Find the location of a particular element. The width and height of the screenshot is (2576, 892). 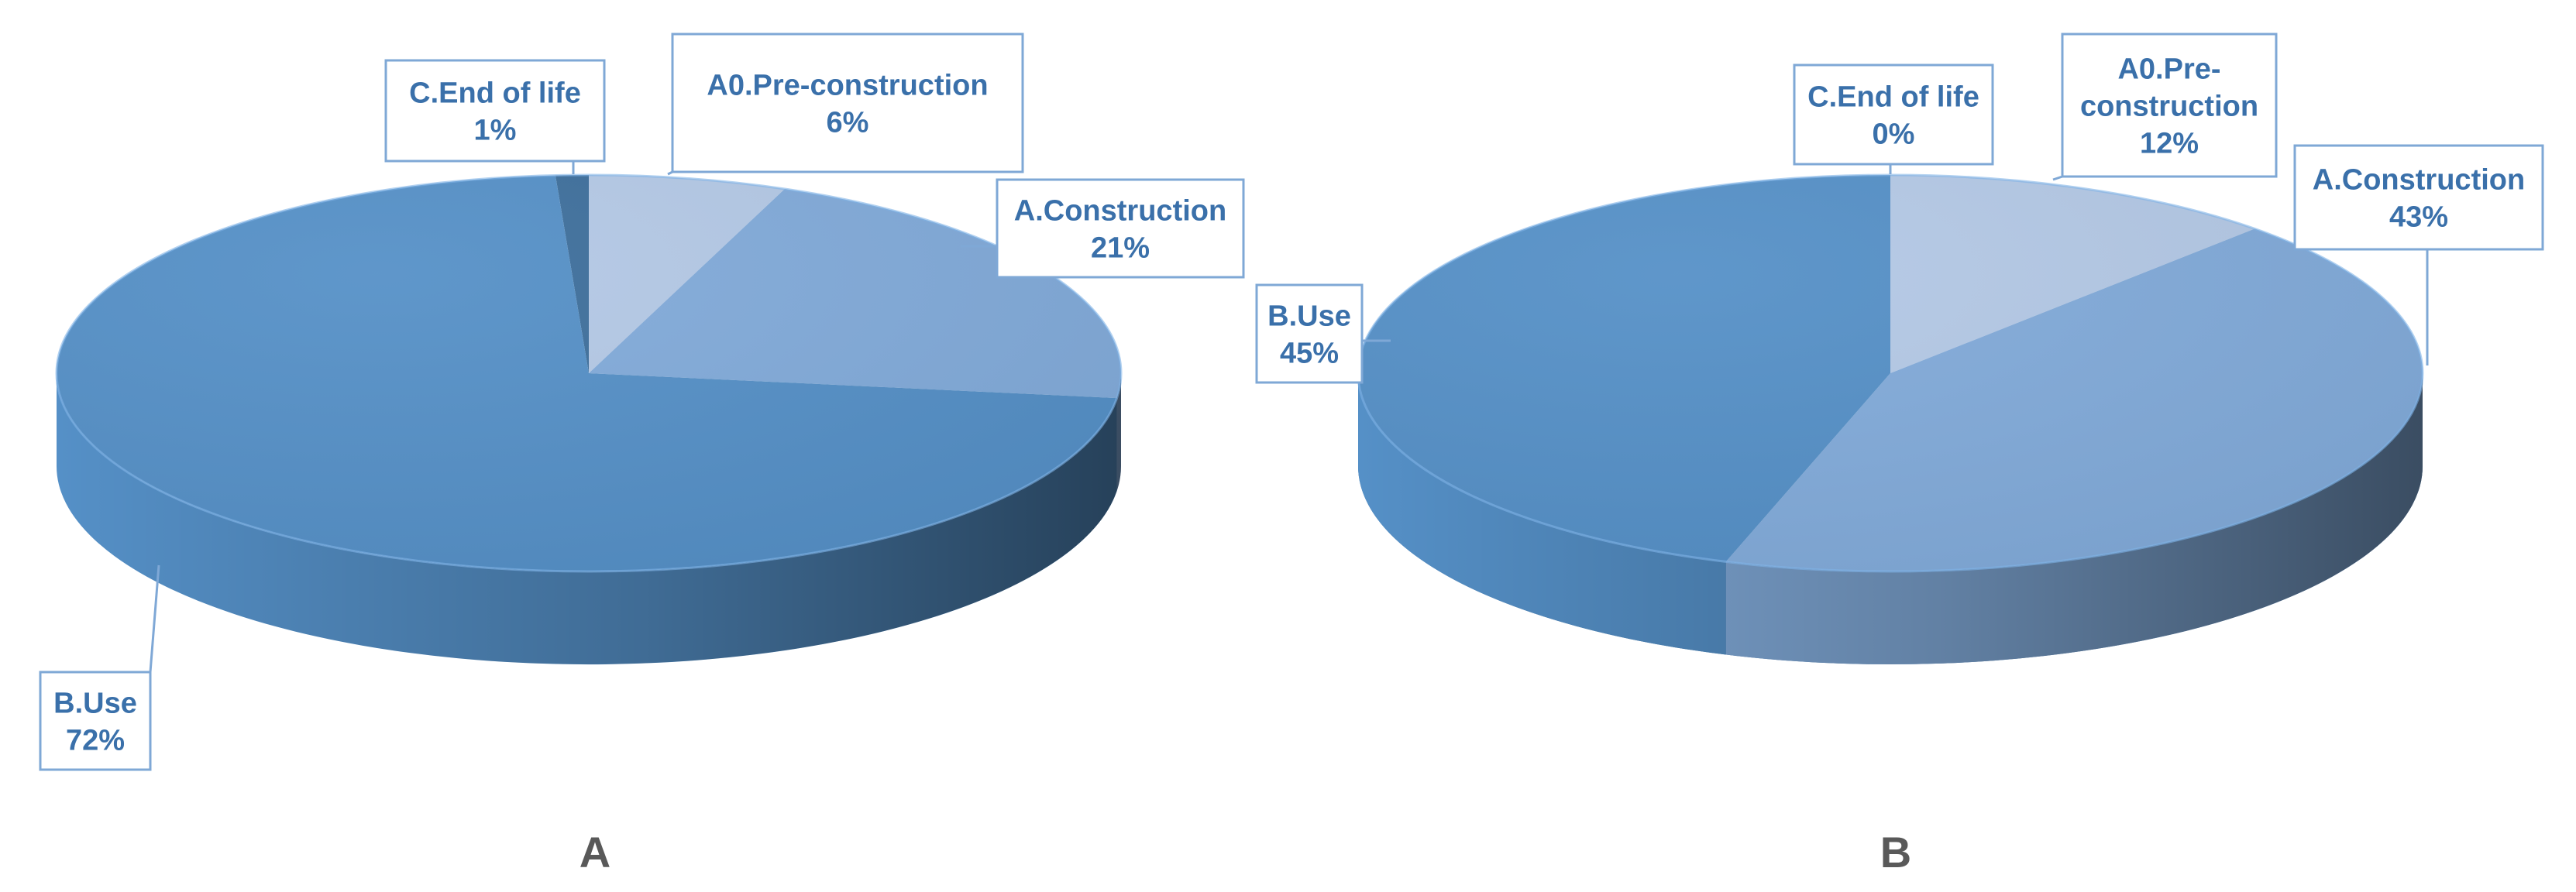

pie-b-caption: B is located at coordinates (1895, 852).